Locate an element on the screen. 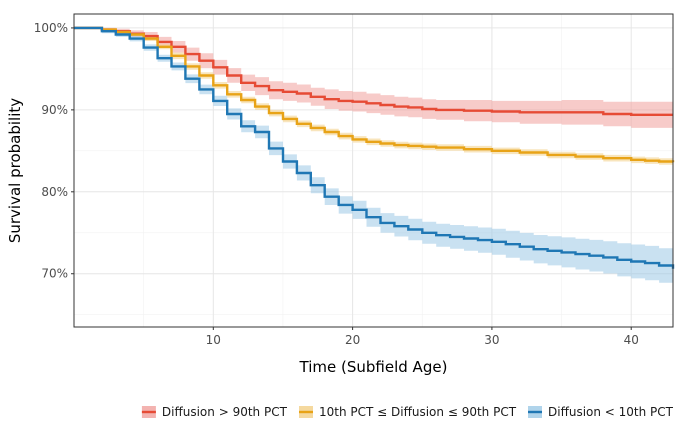  x-tick-label: 30 is located at coordinates (491, 340).